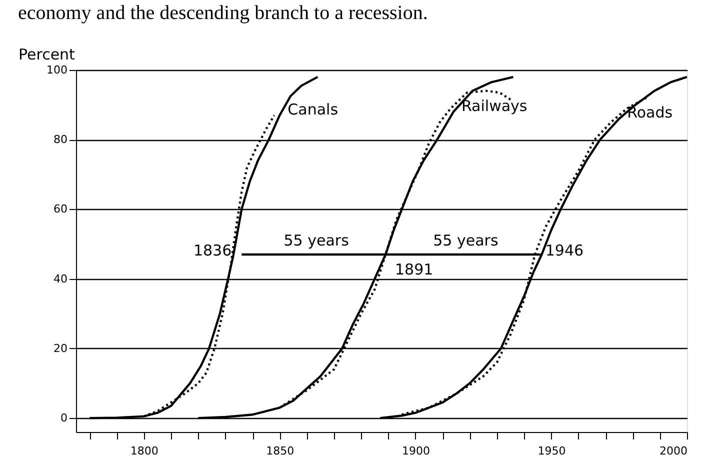  I want to click on y-tick-label: 20, so click(61, 348).